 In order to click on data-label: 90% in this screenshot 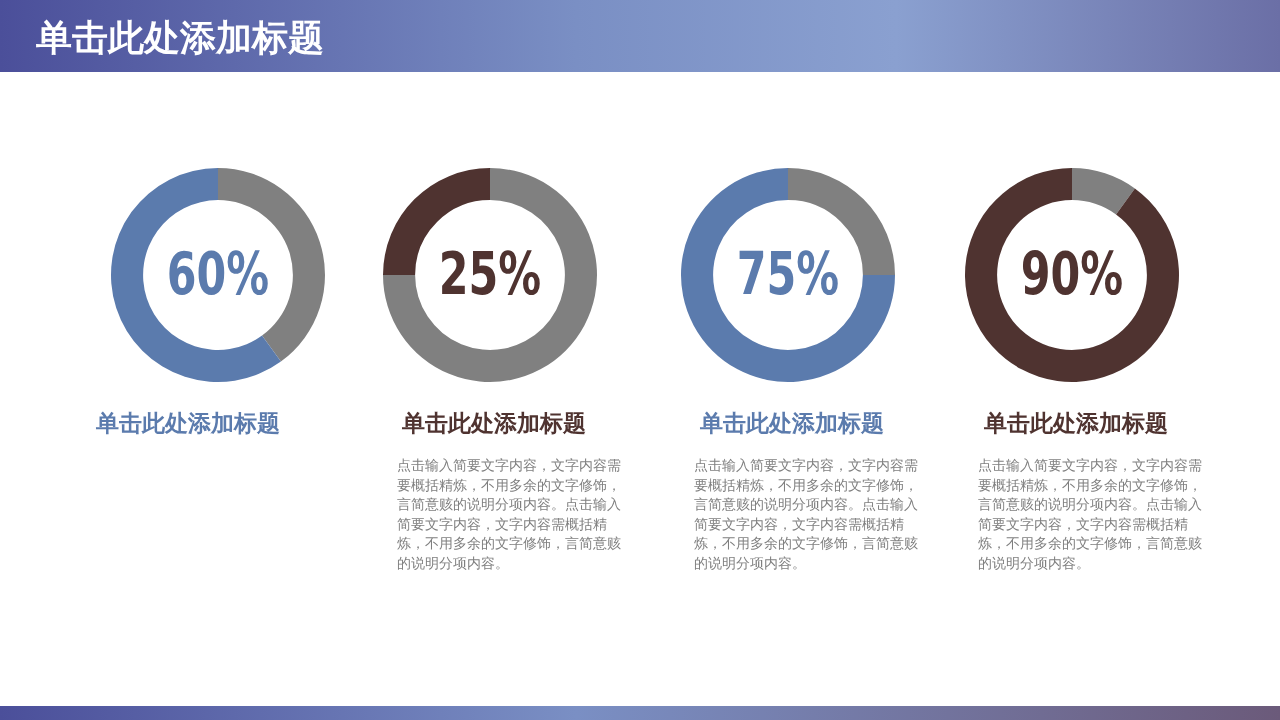, I will do `click(1072, 274)`.